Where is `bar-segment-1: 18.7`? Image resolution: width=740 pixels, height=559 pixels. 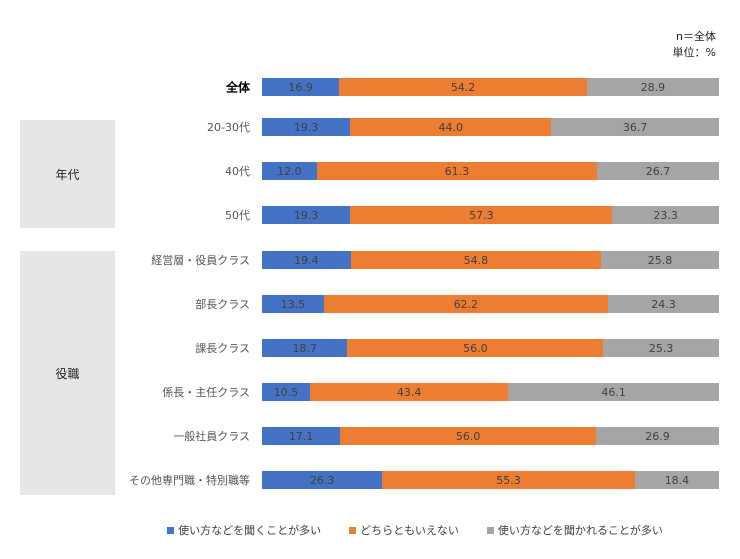 bar-segment-1: 18.7 is located at coordinates (305, 348).